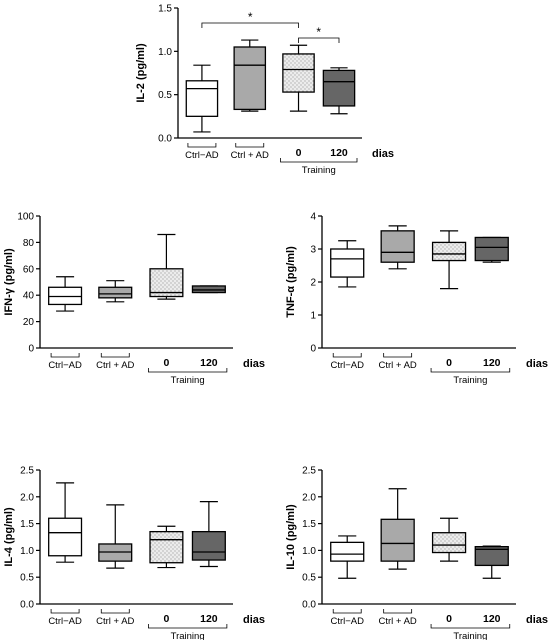 This screenshot has height=640, width=550. What do you see at coordinates (29, 296) in the screenshot?
I see `y-tick-label: 40` at bounding box center [29, 296].